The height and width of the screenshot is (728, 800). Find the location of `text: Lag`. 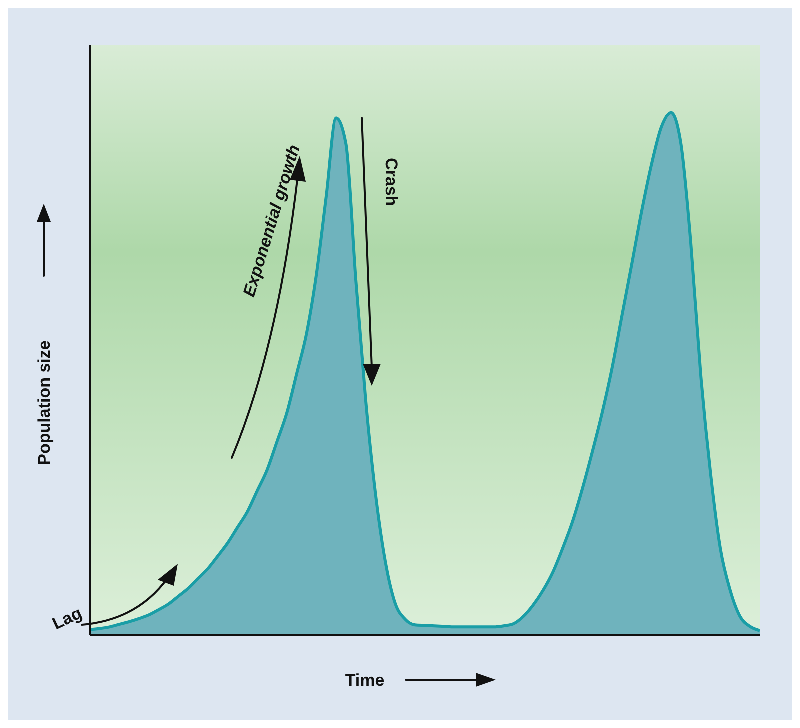

text: Lag is located at coordinates (68, 619).